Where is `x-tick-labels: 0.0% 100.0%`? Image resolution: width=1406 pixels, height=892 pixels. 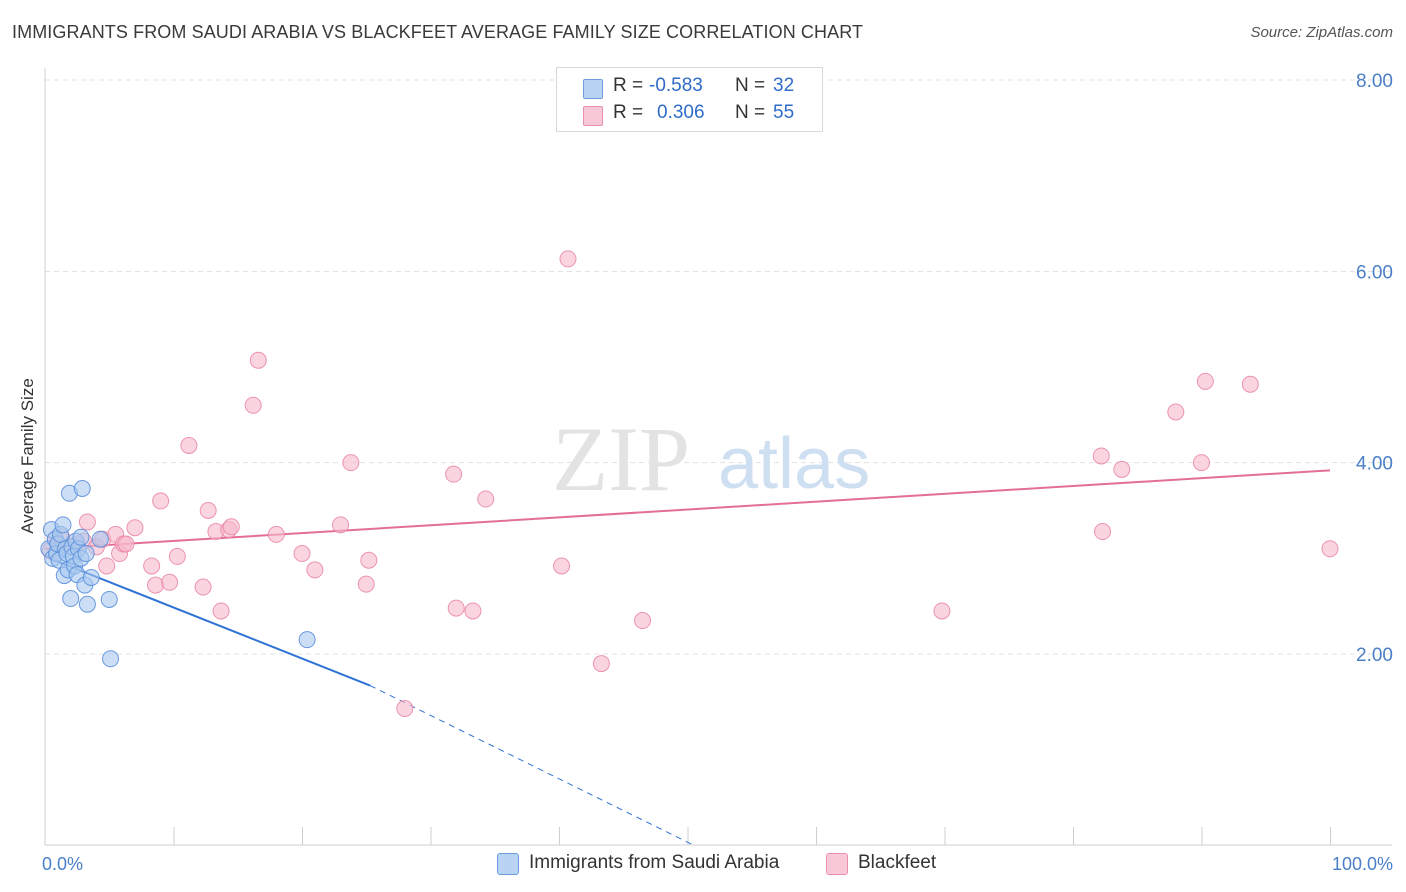
x-tick-labels: 0.0% 100.0% is located at coordinates (717, 864).